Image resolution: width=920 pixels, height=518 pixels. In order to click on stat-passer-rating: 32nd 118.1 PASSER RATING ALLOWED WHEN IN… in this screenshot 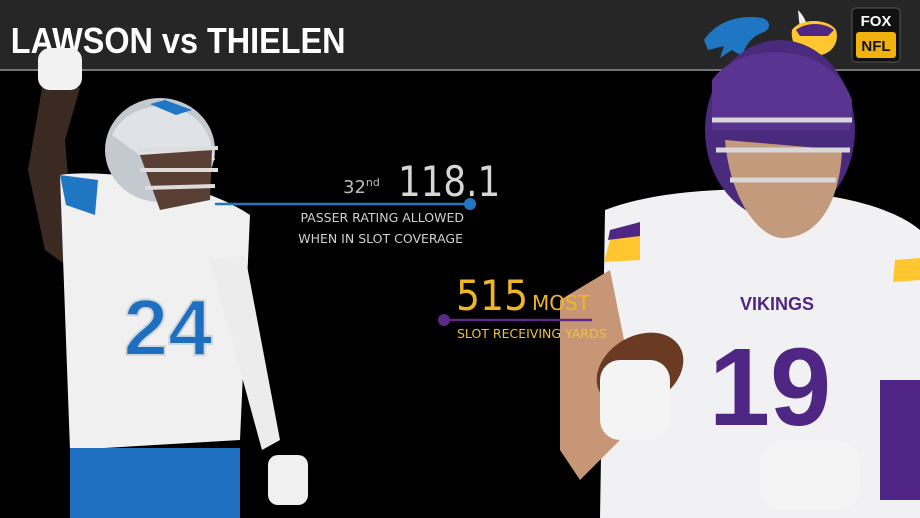, I will do `click(357, 202)`.